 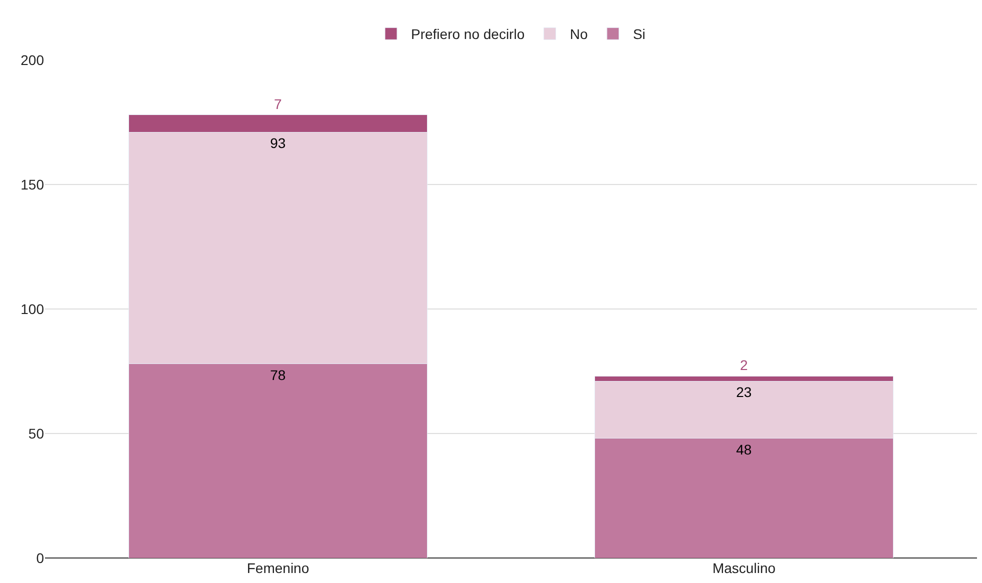 What do you see at coordinates (32, 184) in the screenshot?
I see `y-tick-label: 150` at bounding box center [32, 184].